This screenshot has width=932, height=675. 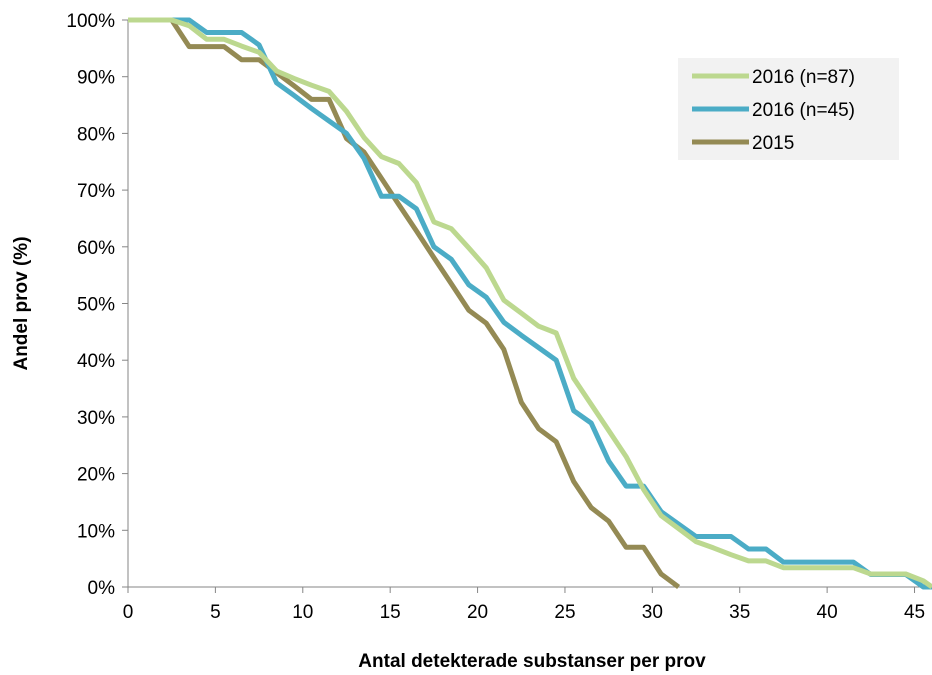 I want to click on y-tick-label: 0%, so click(x=102, y=588).